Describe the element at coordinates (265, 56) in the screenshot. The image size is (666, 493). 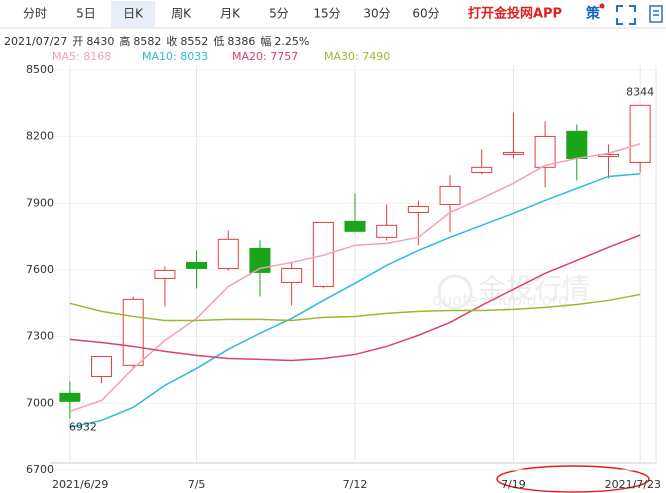
I see `legend-entry: MA20: 7757` at that location.